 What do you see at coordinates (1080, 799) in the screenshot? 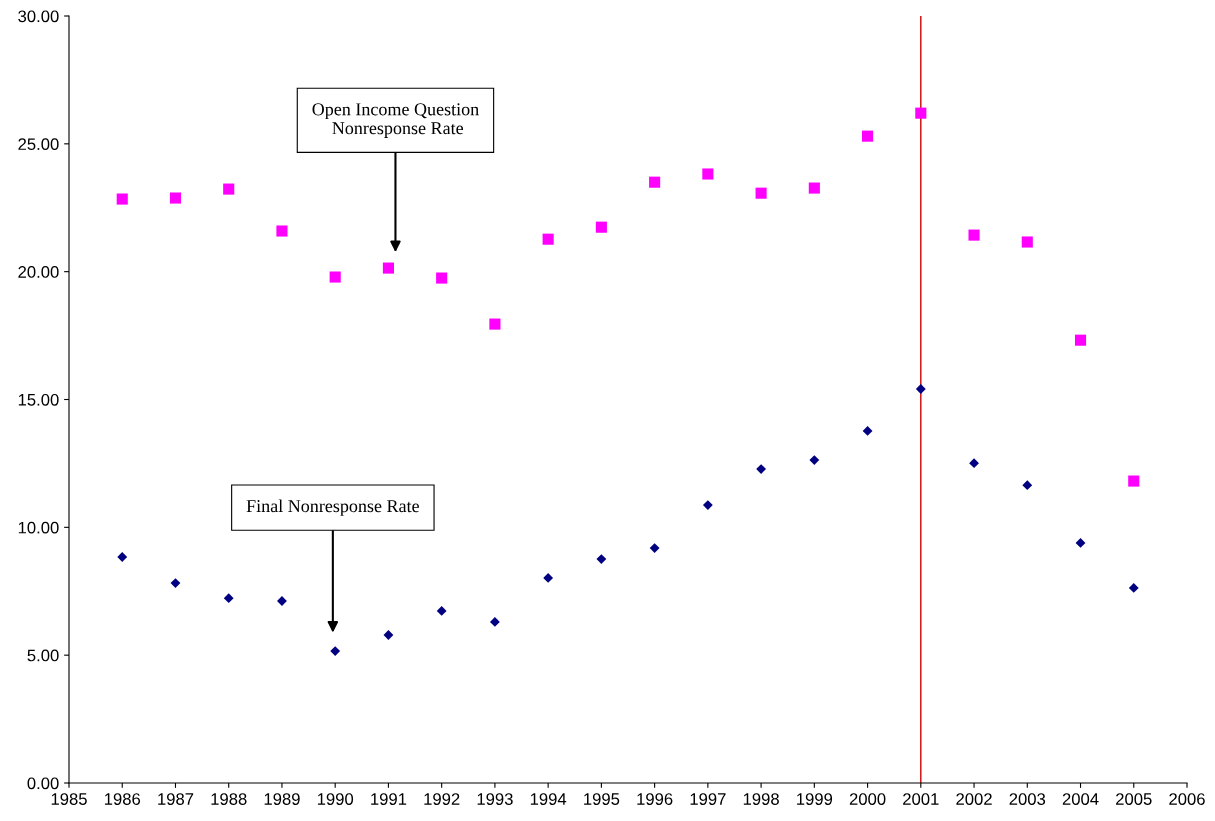
I see `x-tick-label: 2004` at bounding box center [1080, 799].